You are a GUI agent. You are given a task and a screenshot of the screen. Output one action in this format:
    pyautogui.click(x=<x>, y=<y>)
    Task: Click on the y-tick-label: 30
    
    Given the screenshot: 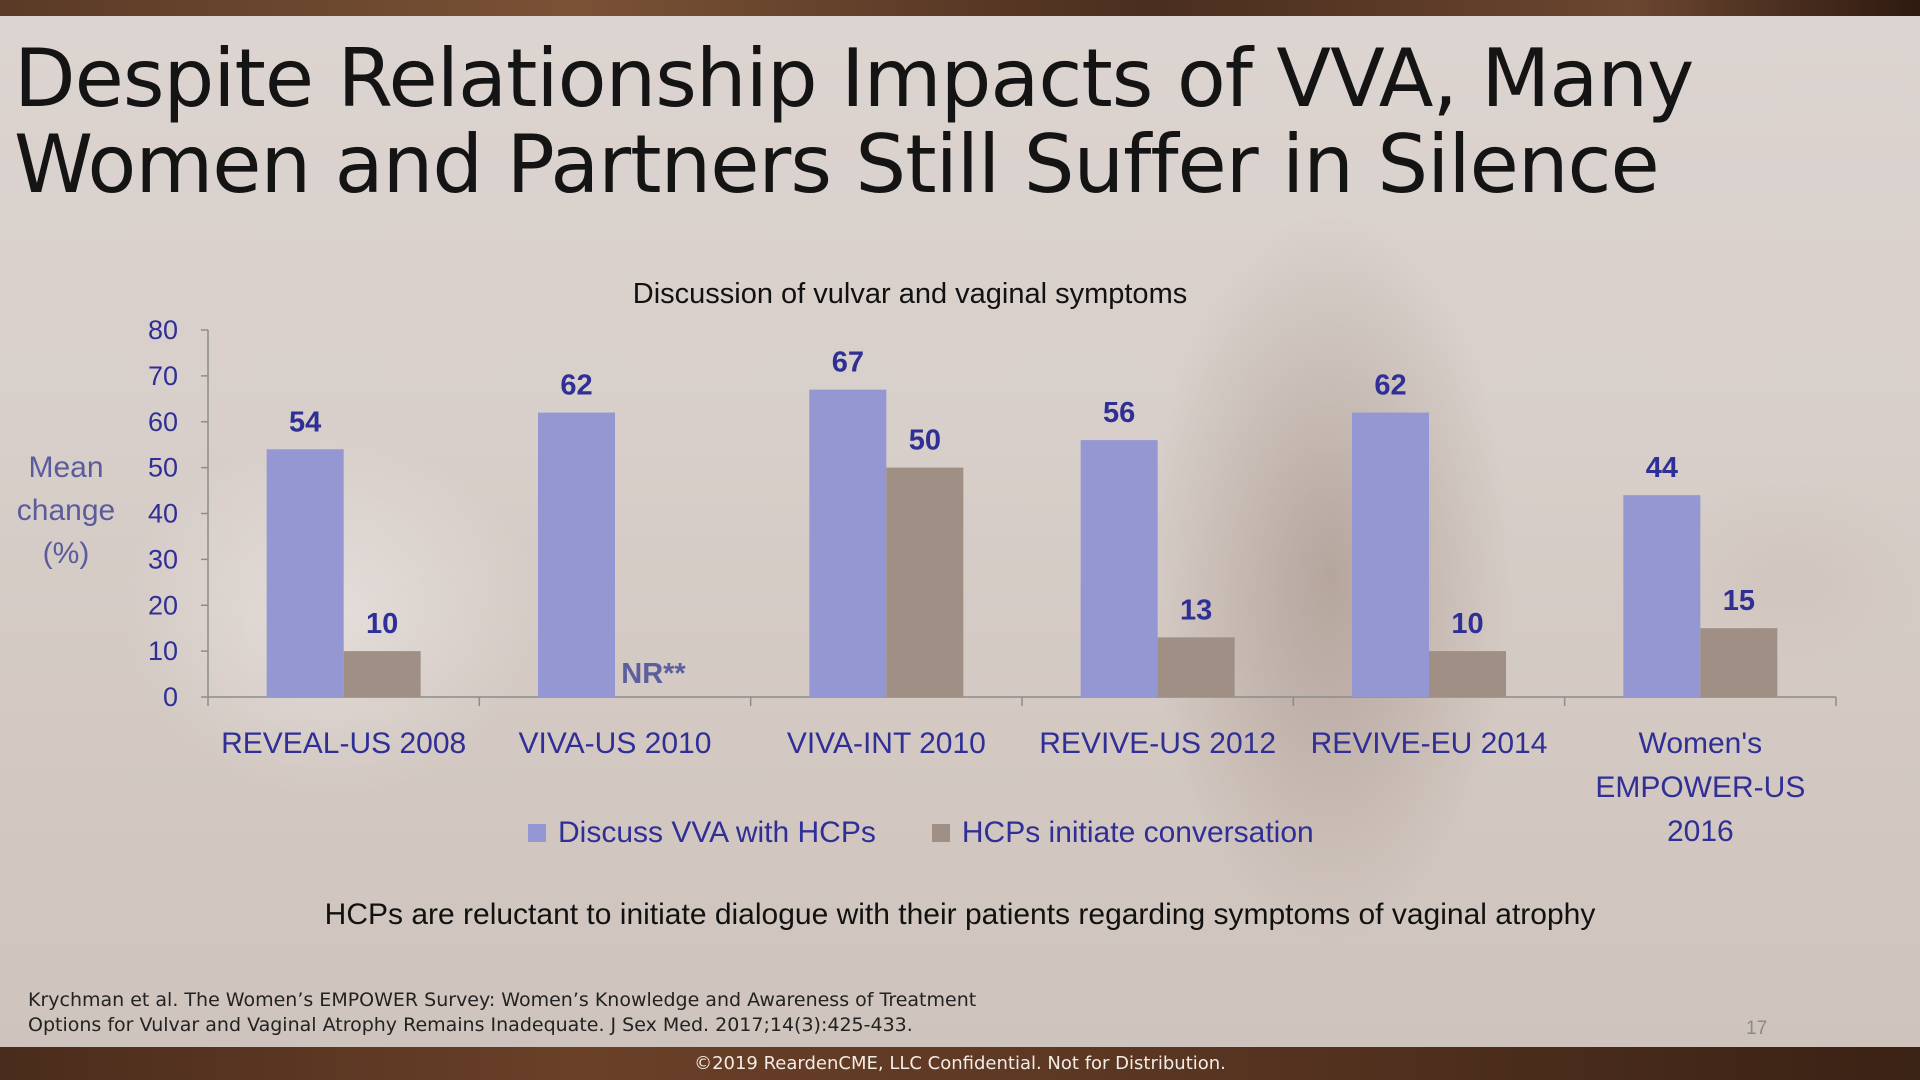 What is the action you would take?
    pyautogui.click(x=163, y=559)
    